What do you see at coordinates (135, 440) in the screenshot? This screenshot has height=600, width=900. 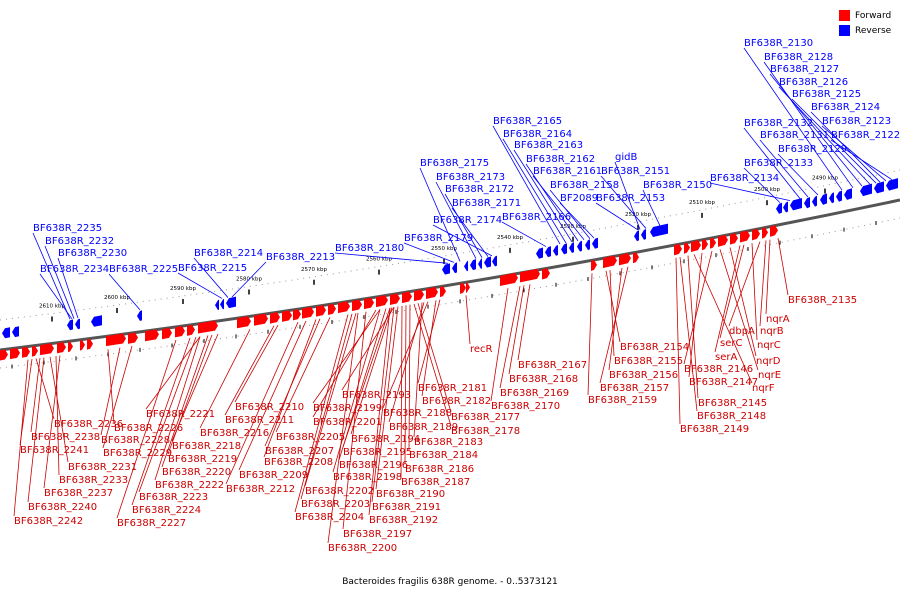 I see `gene-label: BF638R_2228` at bounding box center [135, 440].